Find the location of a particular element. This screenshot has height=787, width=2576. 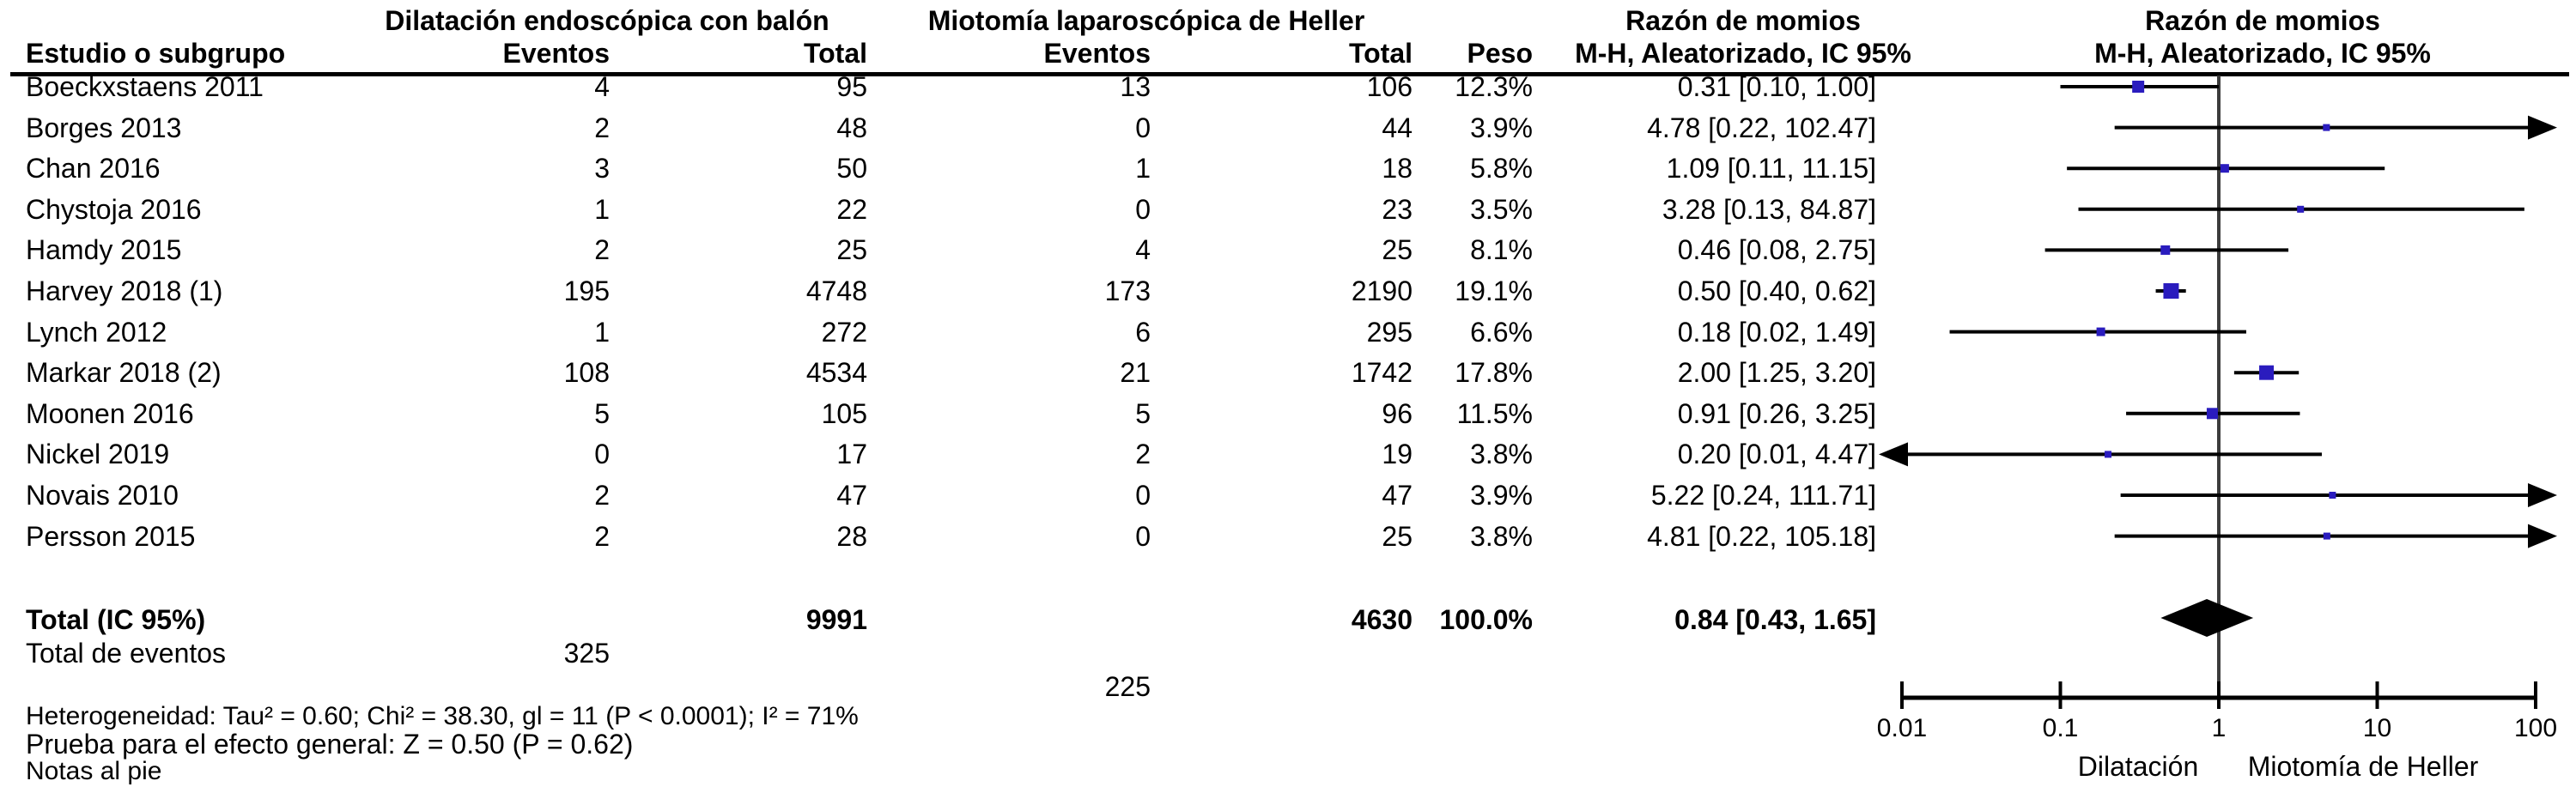

events1-cell: 0 is located at coordinates (602, 454).